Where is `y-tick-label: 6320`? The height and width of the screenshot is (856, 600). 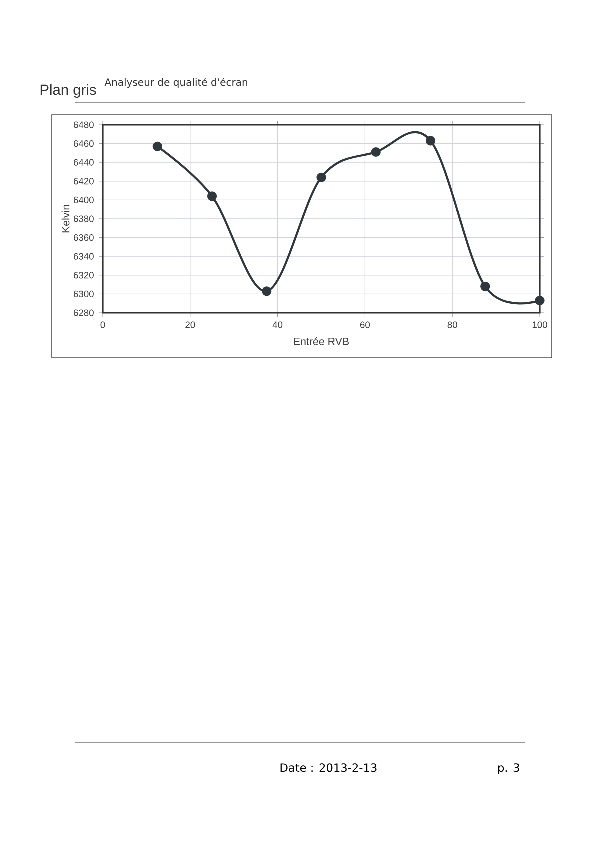
y-tick-label: 6320 is located at coordinates (84, 275).